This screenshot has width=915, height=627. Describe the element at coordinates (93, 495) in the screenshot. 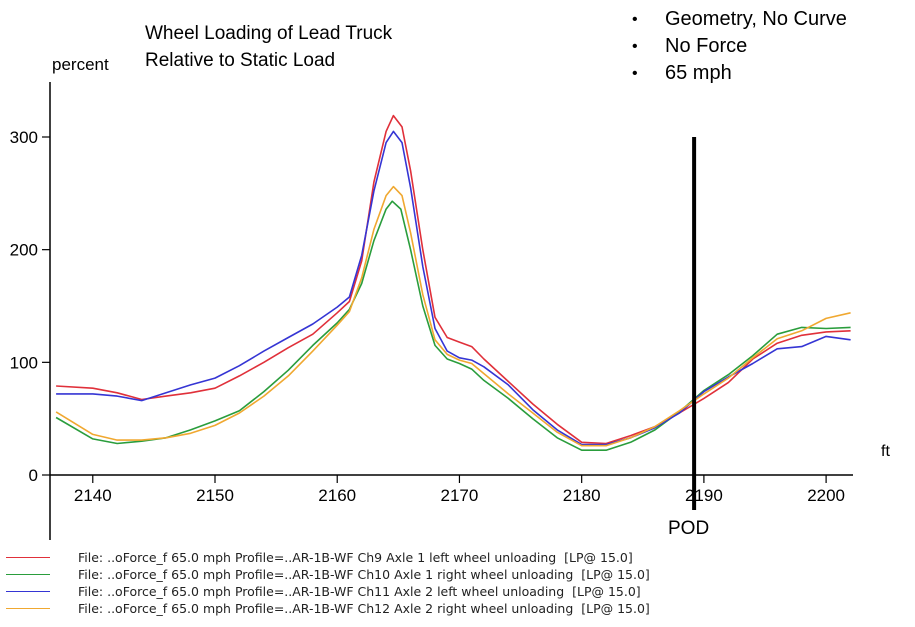

I see `x-tick-label: 2140` at that location.